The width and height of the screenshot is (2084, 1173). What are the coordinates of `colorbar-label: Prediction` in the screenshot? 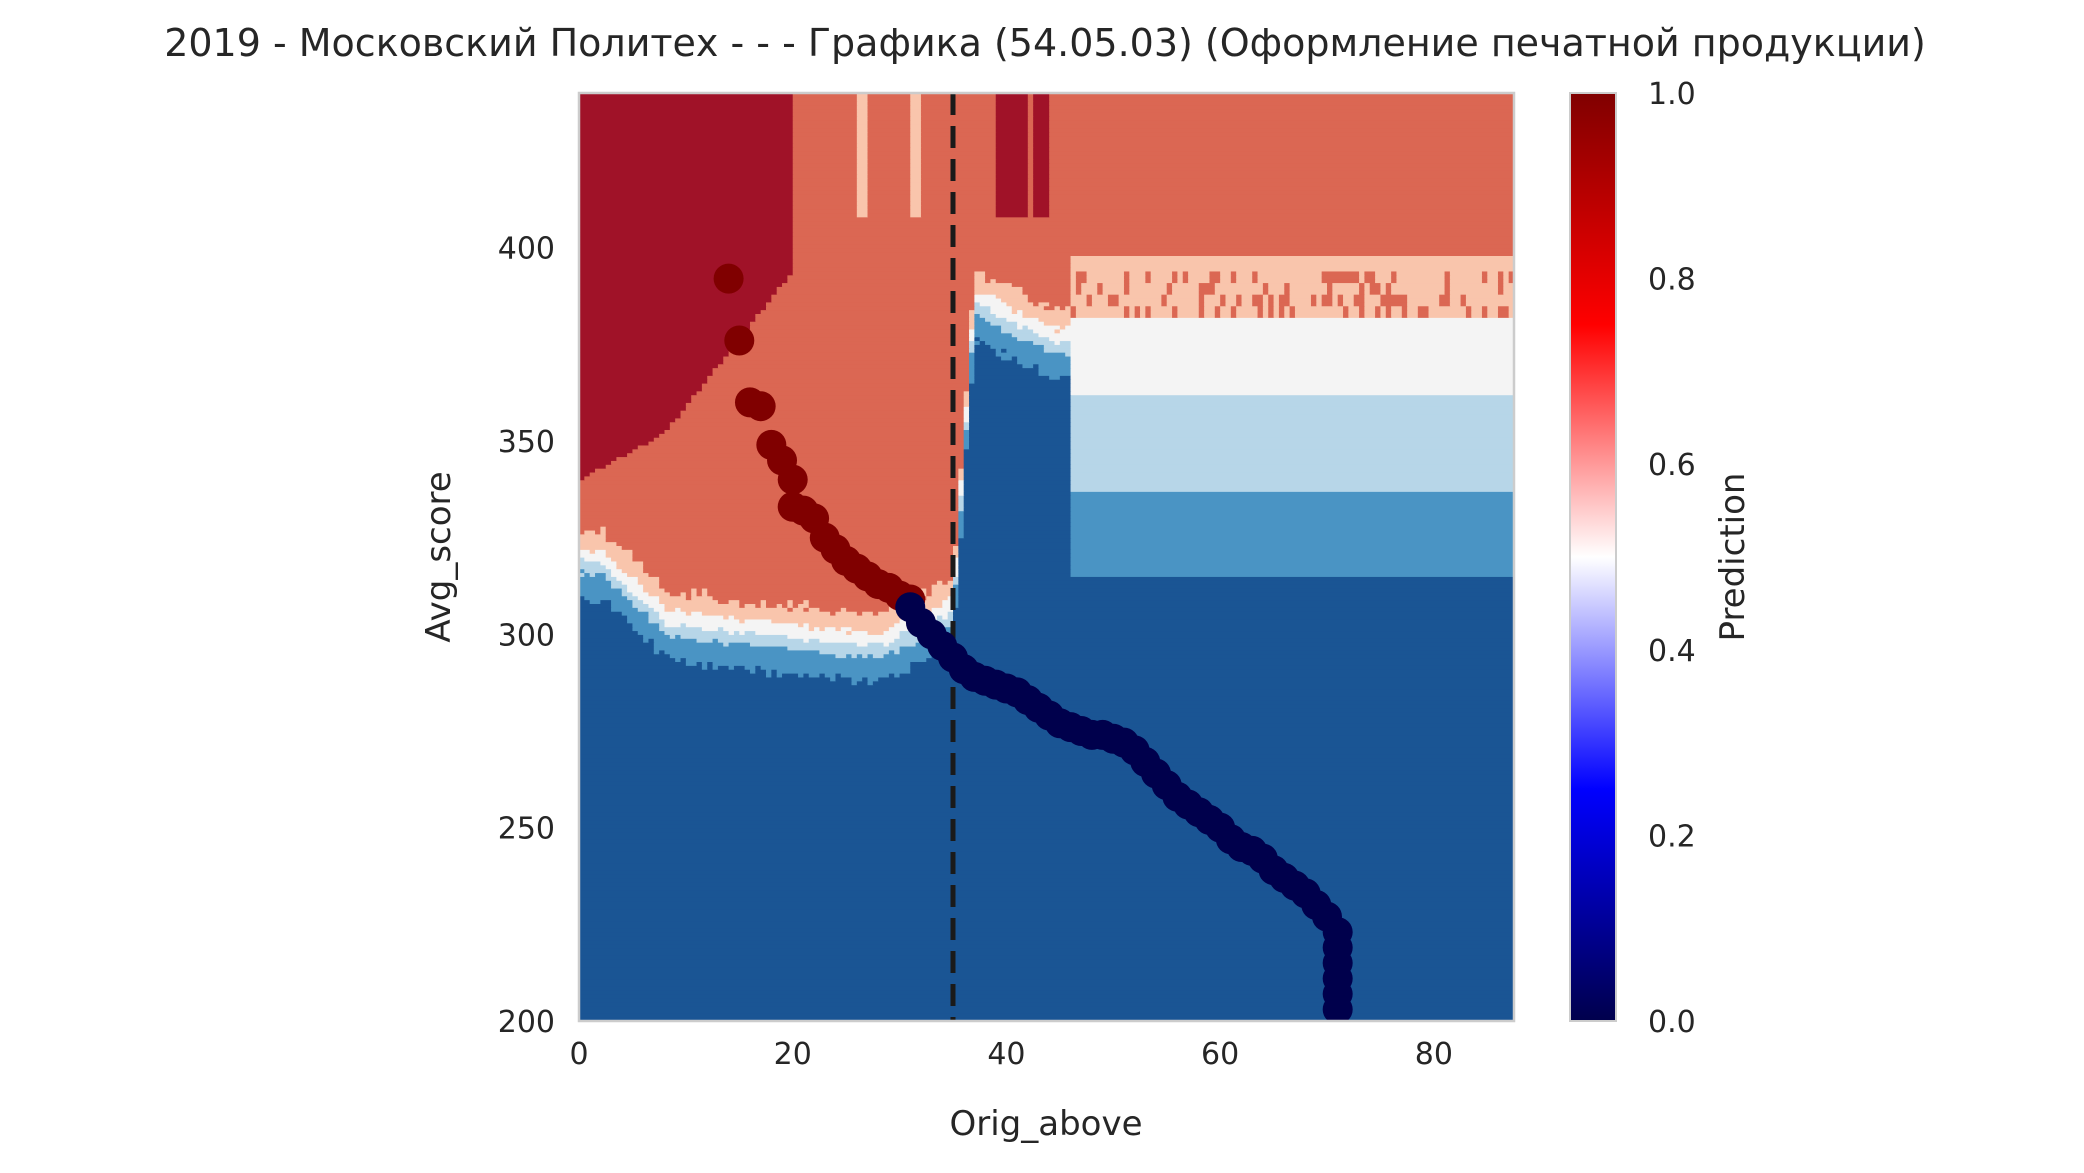 It's located at (1733, 557).